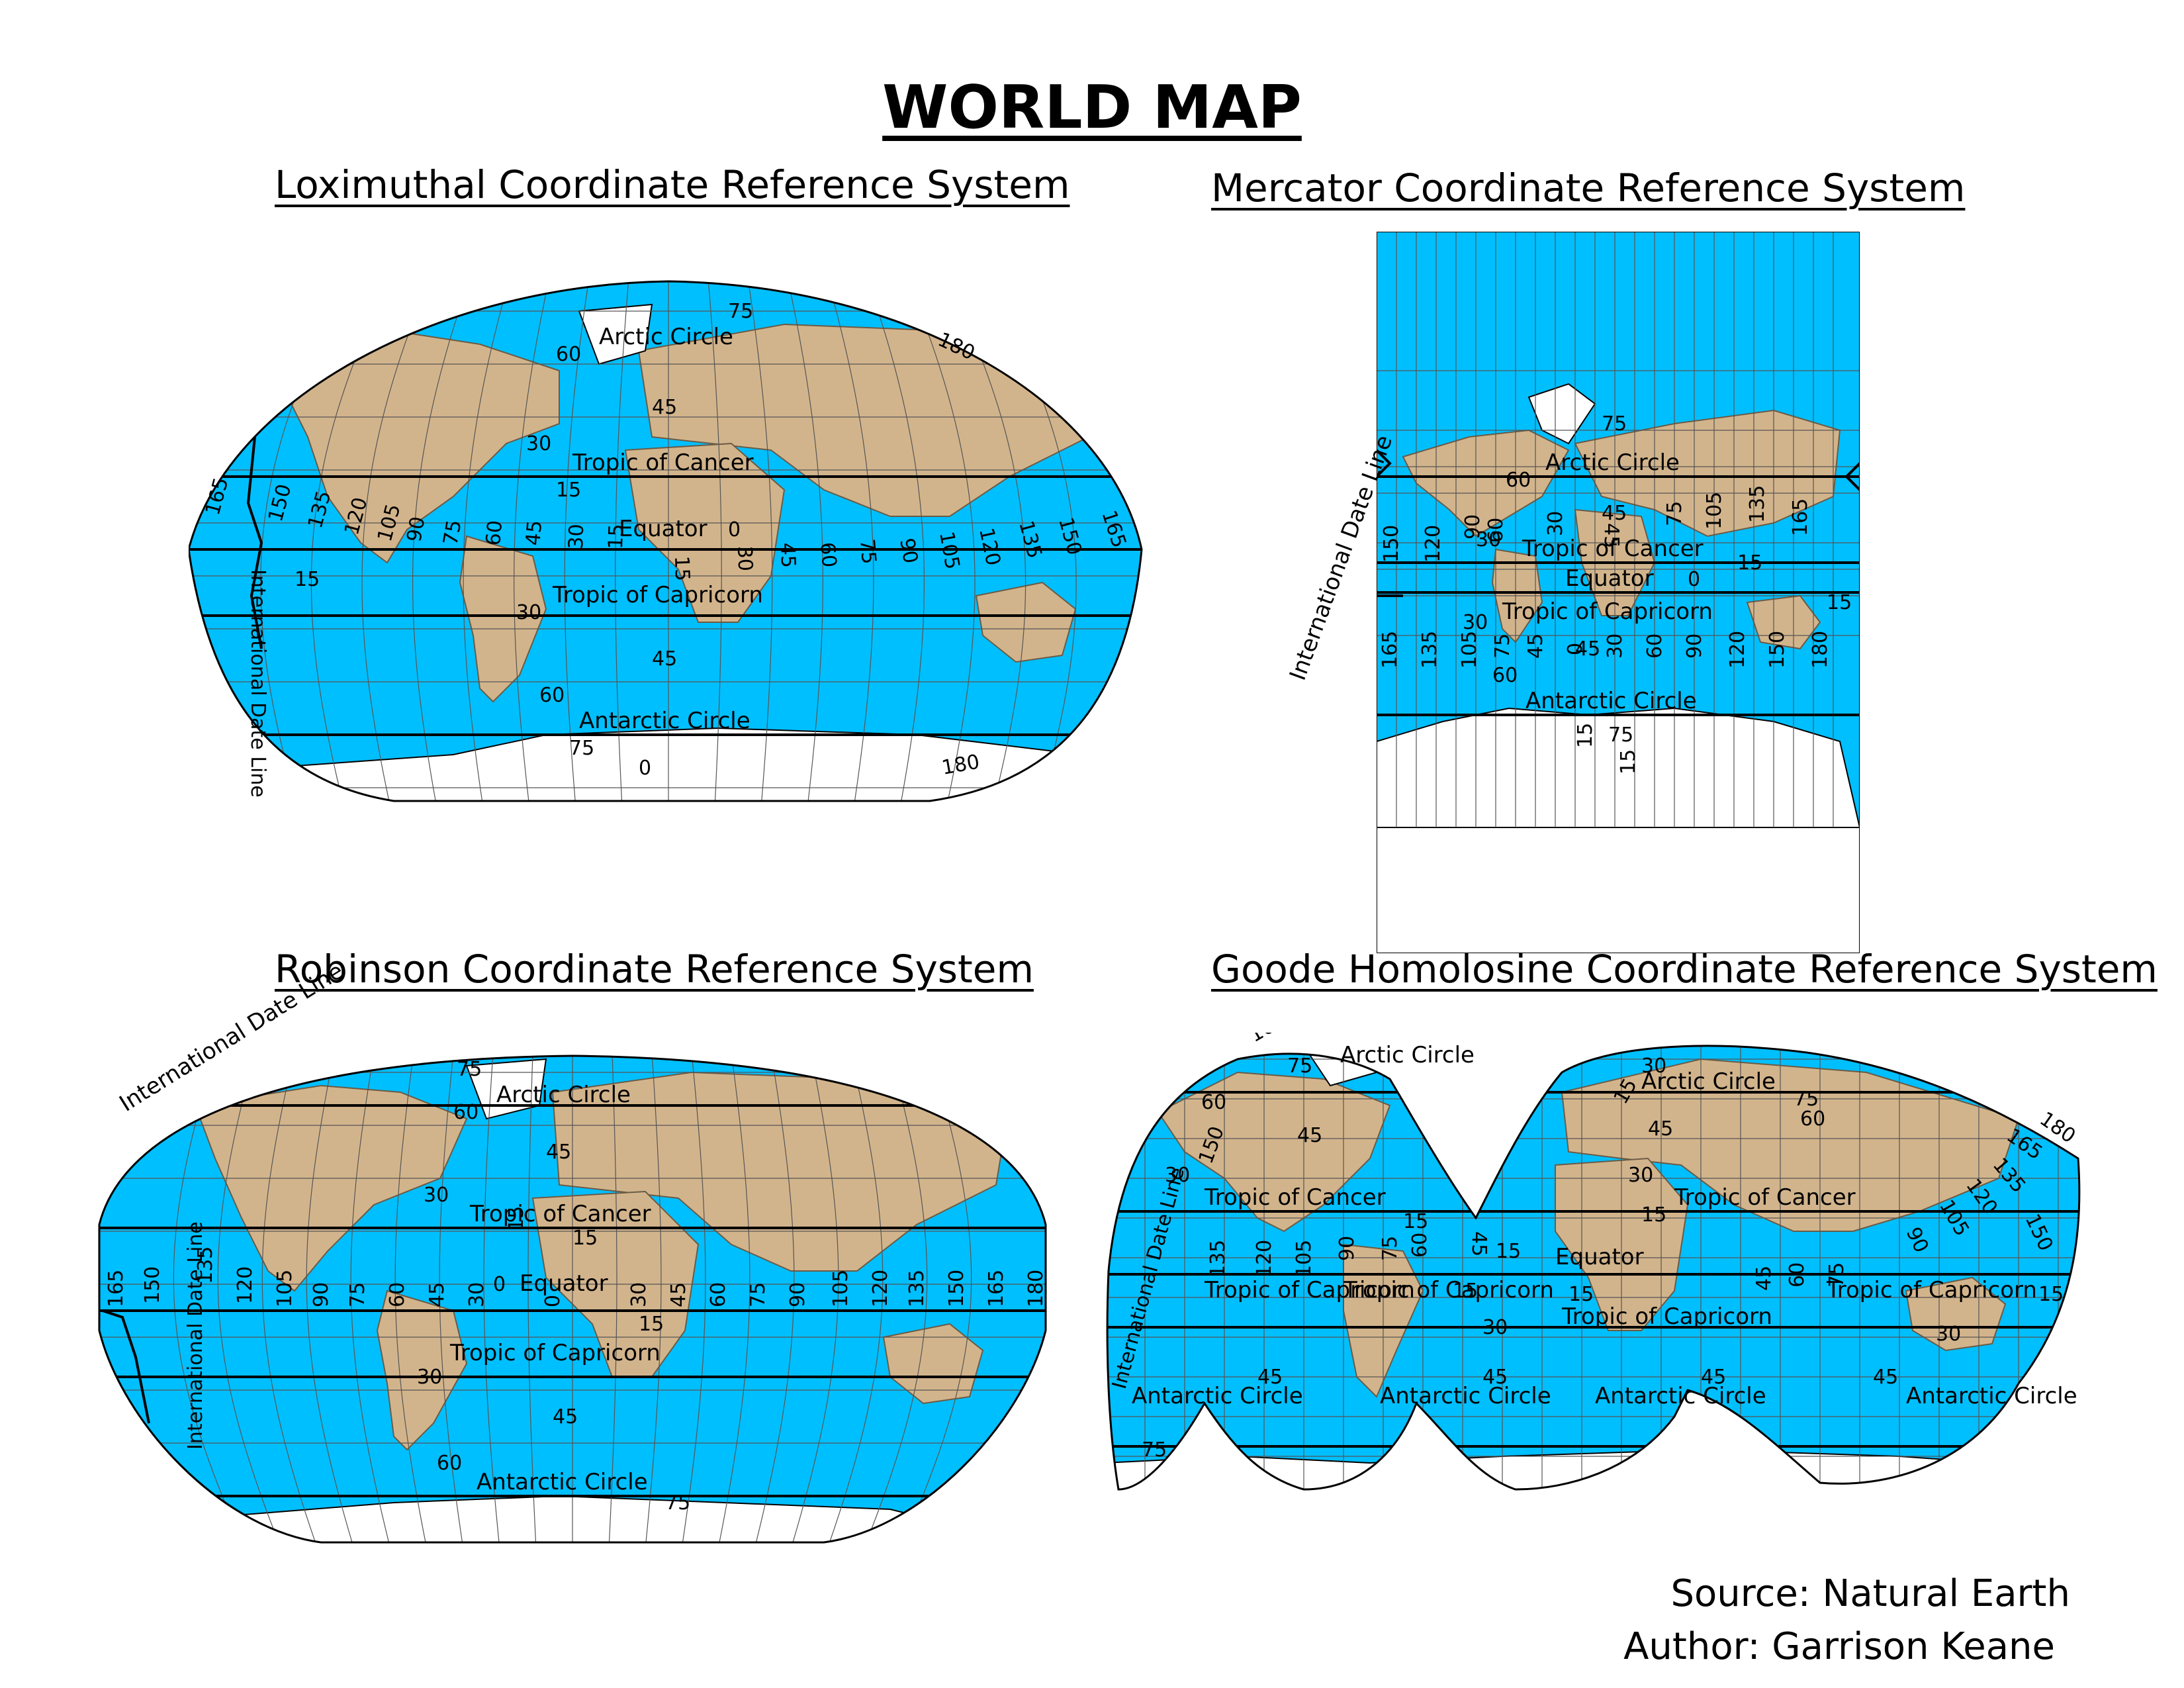 This screenshot has height=1688, width=2184. What do you see at coordinates (1341, 558) in the screenshot?
I see `mercator-dateline-label: International Date Line` at bounding box center [1341, 558].